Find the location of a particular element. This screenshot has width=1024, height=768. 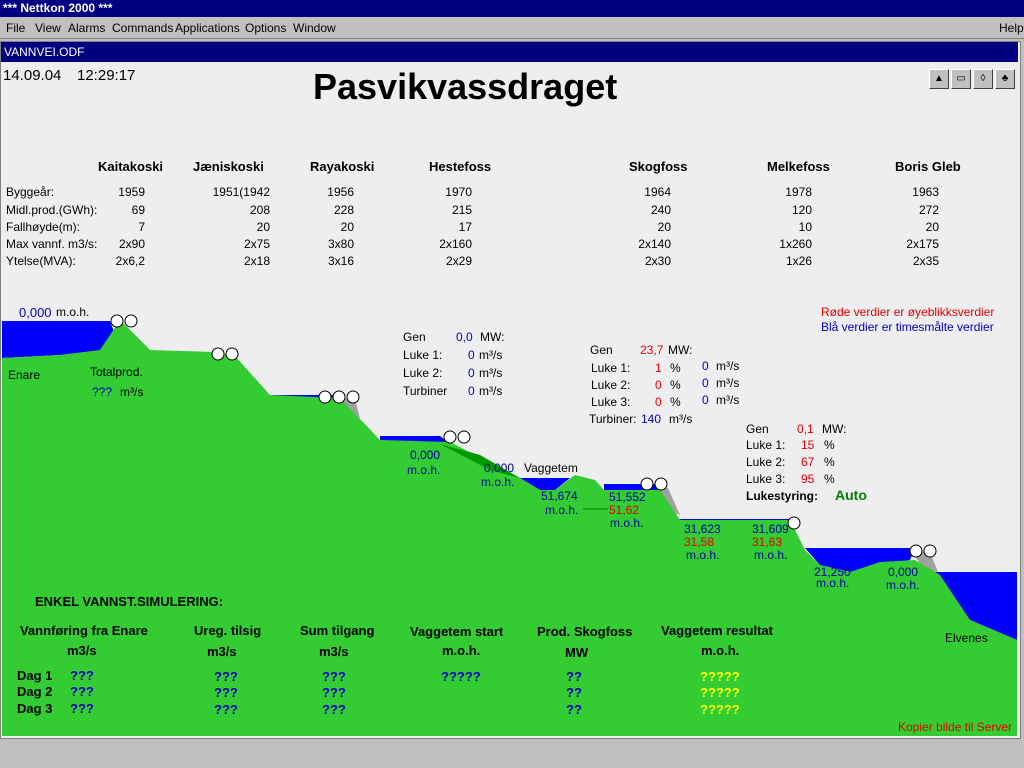

table-cell: 272 is located at coordinates (928, 210).